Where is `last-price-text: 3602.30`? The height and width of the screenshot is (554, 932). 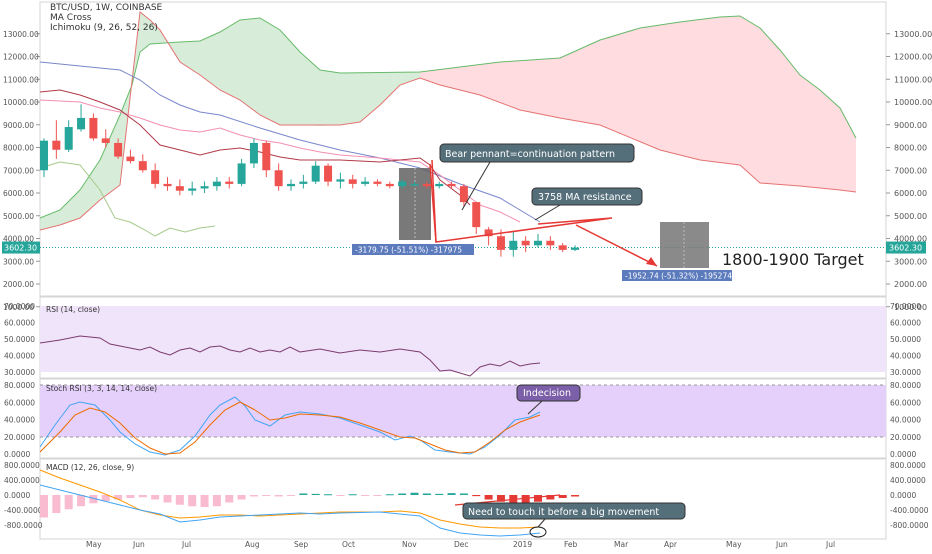
last-price-text: 3602.30 is located at coordinates (905, 248).